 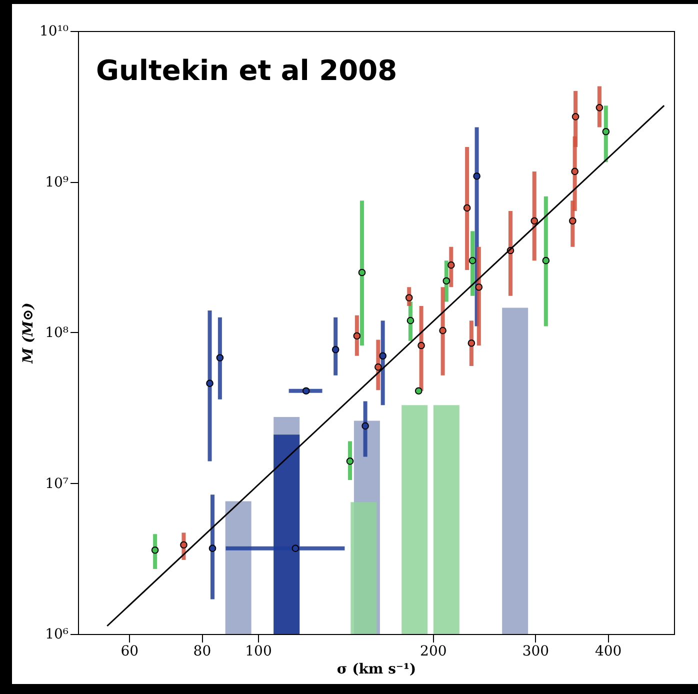 What do you see at coordinates (247, 70) in the screenshot?
I see `text: Gultekin et al 2008` at bounding box center [247, 70].